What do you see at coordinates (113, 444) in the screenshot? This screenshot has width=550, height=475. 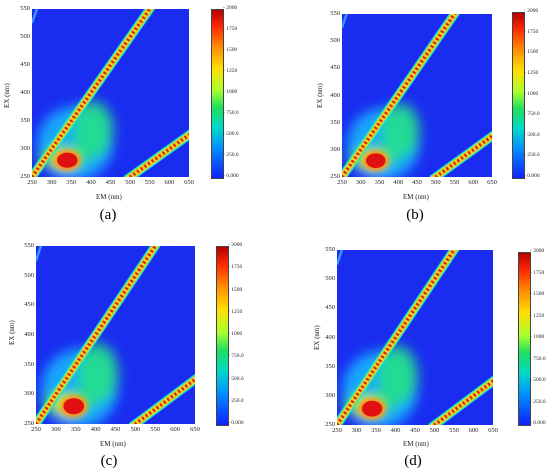 I see `x-axis-label: EM (nm)` at bounding box center [113, 444].